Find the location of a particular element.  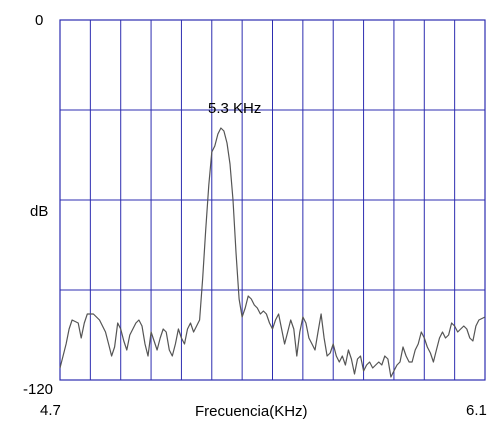

y-tick-label-bottom: -120 is located at coordinates (38, 389).